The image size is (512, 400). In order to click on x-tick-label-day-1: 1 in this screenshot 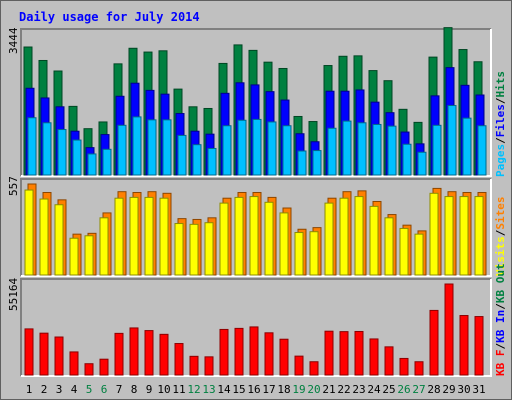, I will do `click(29, 389)`.